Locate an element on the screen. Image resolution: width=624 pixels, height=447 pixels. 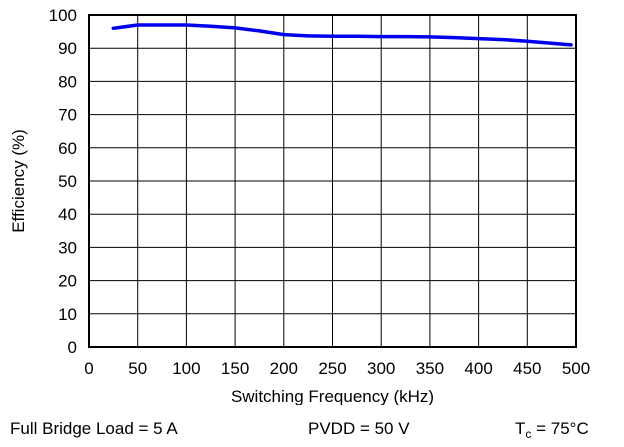
x-axis-label: Switching Frequency (kHz) is located at coordinates (332, 396).